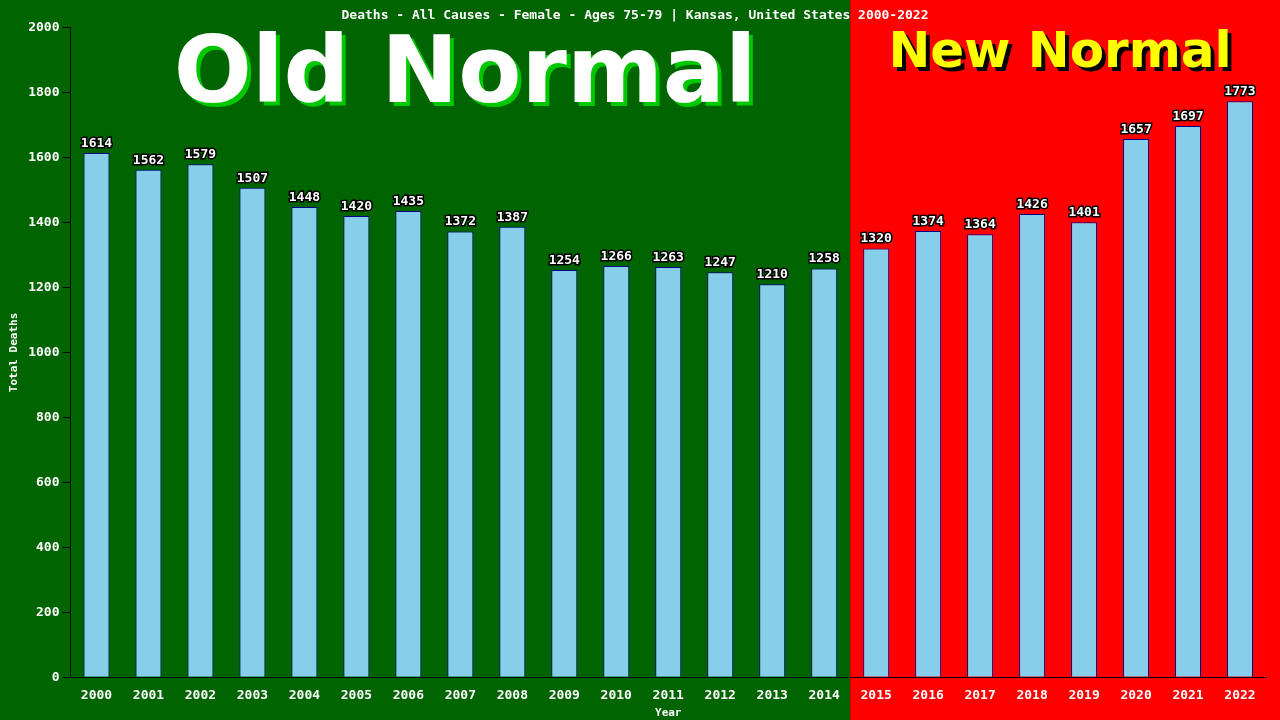 Image resolution: width=1280 pixels, height=720 pixels. What do you see at coordinates (200, 695) in the screenshot?
I see `x-tick-label: 2002` at bounding box center [200, 695].